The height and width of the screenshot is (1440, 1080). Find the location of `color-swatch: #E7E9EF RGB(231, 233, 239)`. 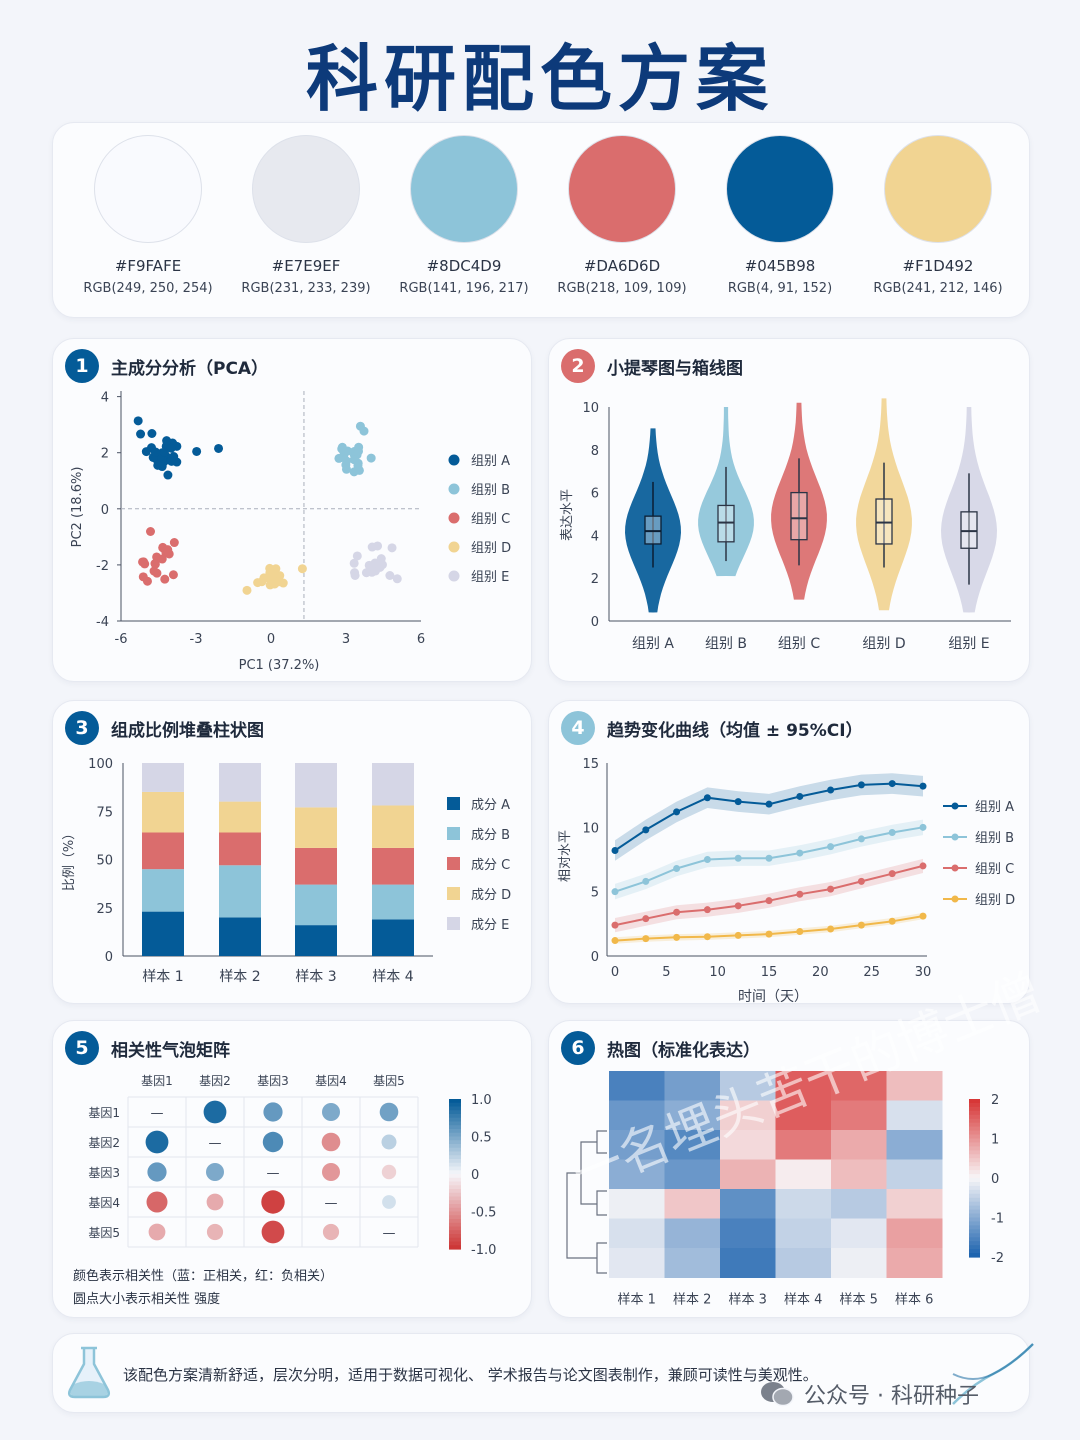

color-swatch: #E7E9EF RGB(231, 233, 239) is located at coordinates (306, 215).